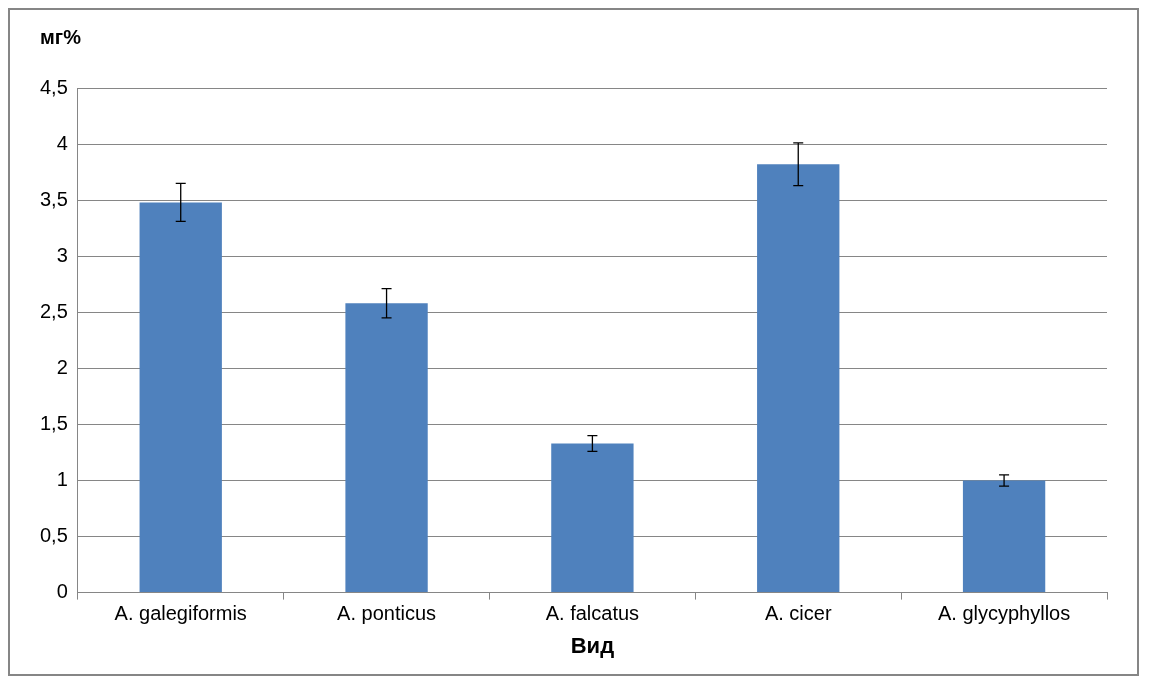  I want to click on y-tick-label: 3,5, so click(53, 198).